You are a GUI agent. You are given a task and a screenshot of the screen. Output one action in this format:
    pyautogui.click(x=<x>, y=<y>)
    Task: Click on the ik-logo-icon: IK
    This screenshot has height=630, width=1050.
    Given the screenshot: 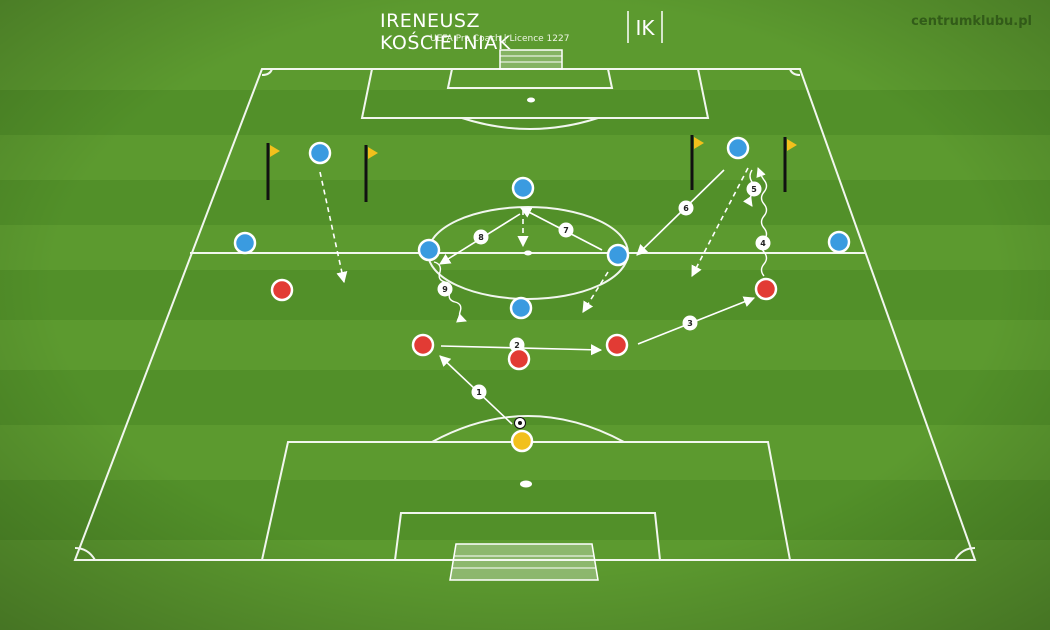 What is the action you would take?
    pyautogui.click(x=645, y=27)
    